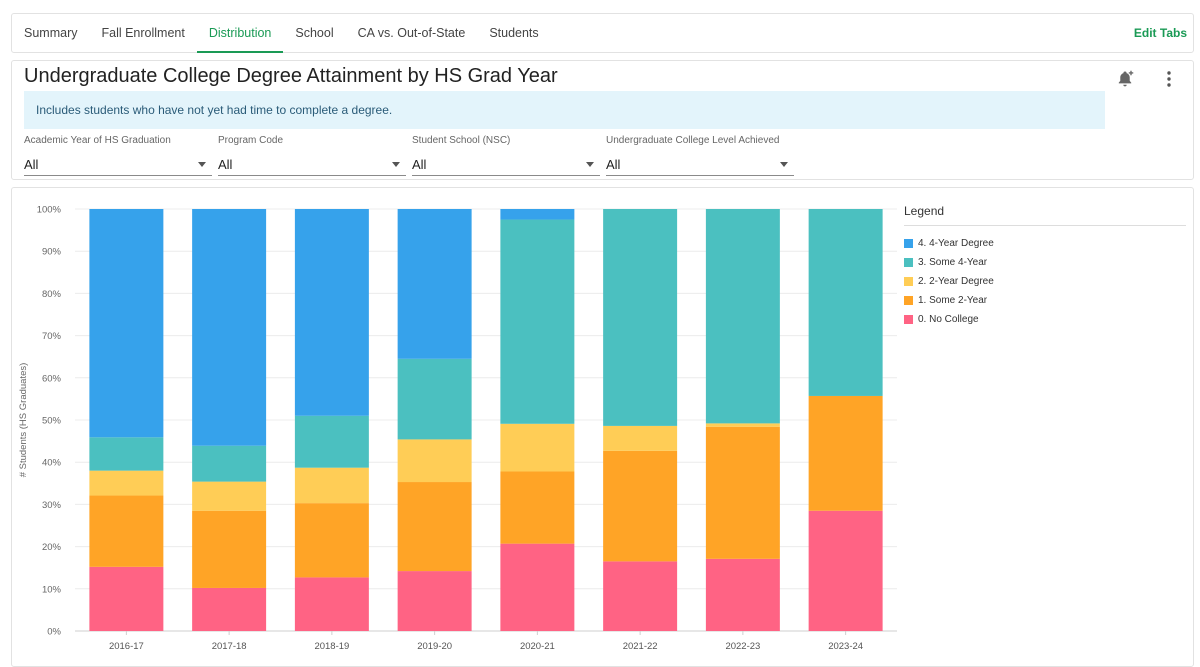  What do you see at coordinates (434, 646) in the screenshot?
I see `x-tick-label: 2019-20` at bounding box center [434, 646].